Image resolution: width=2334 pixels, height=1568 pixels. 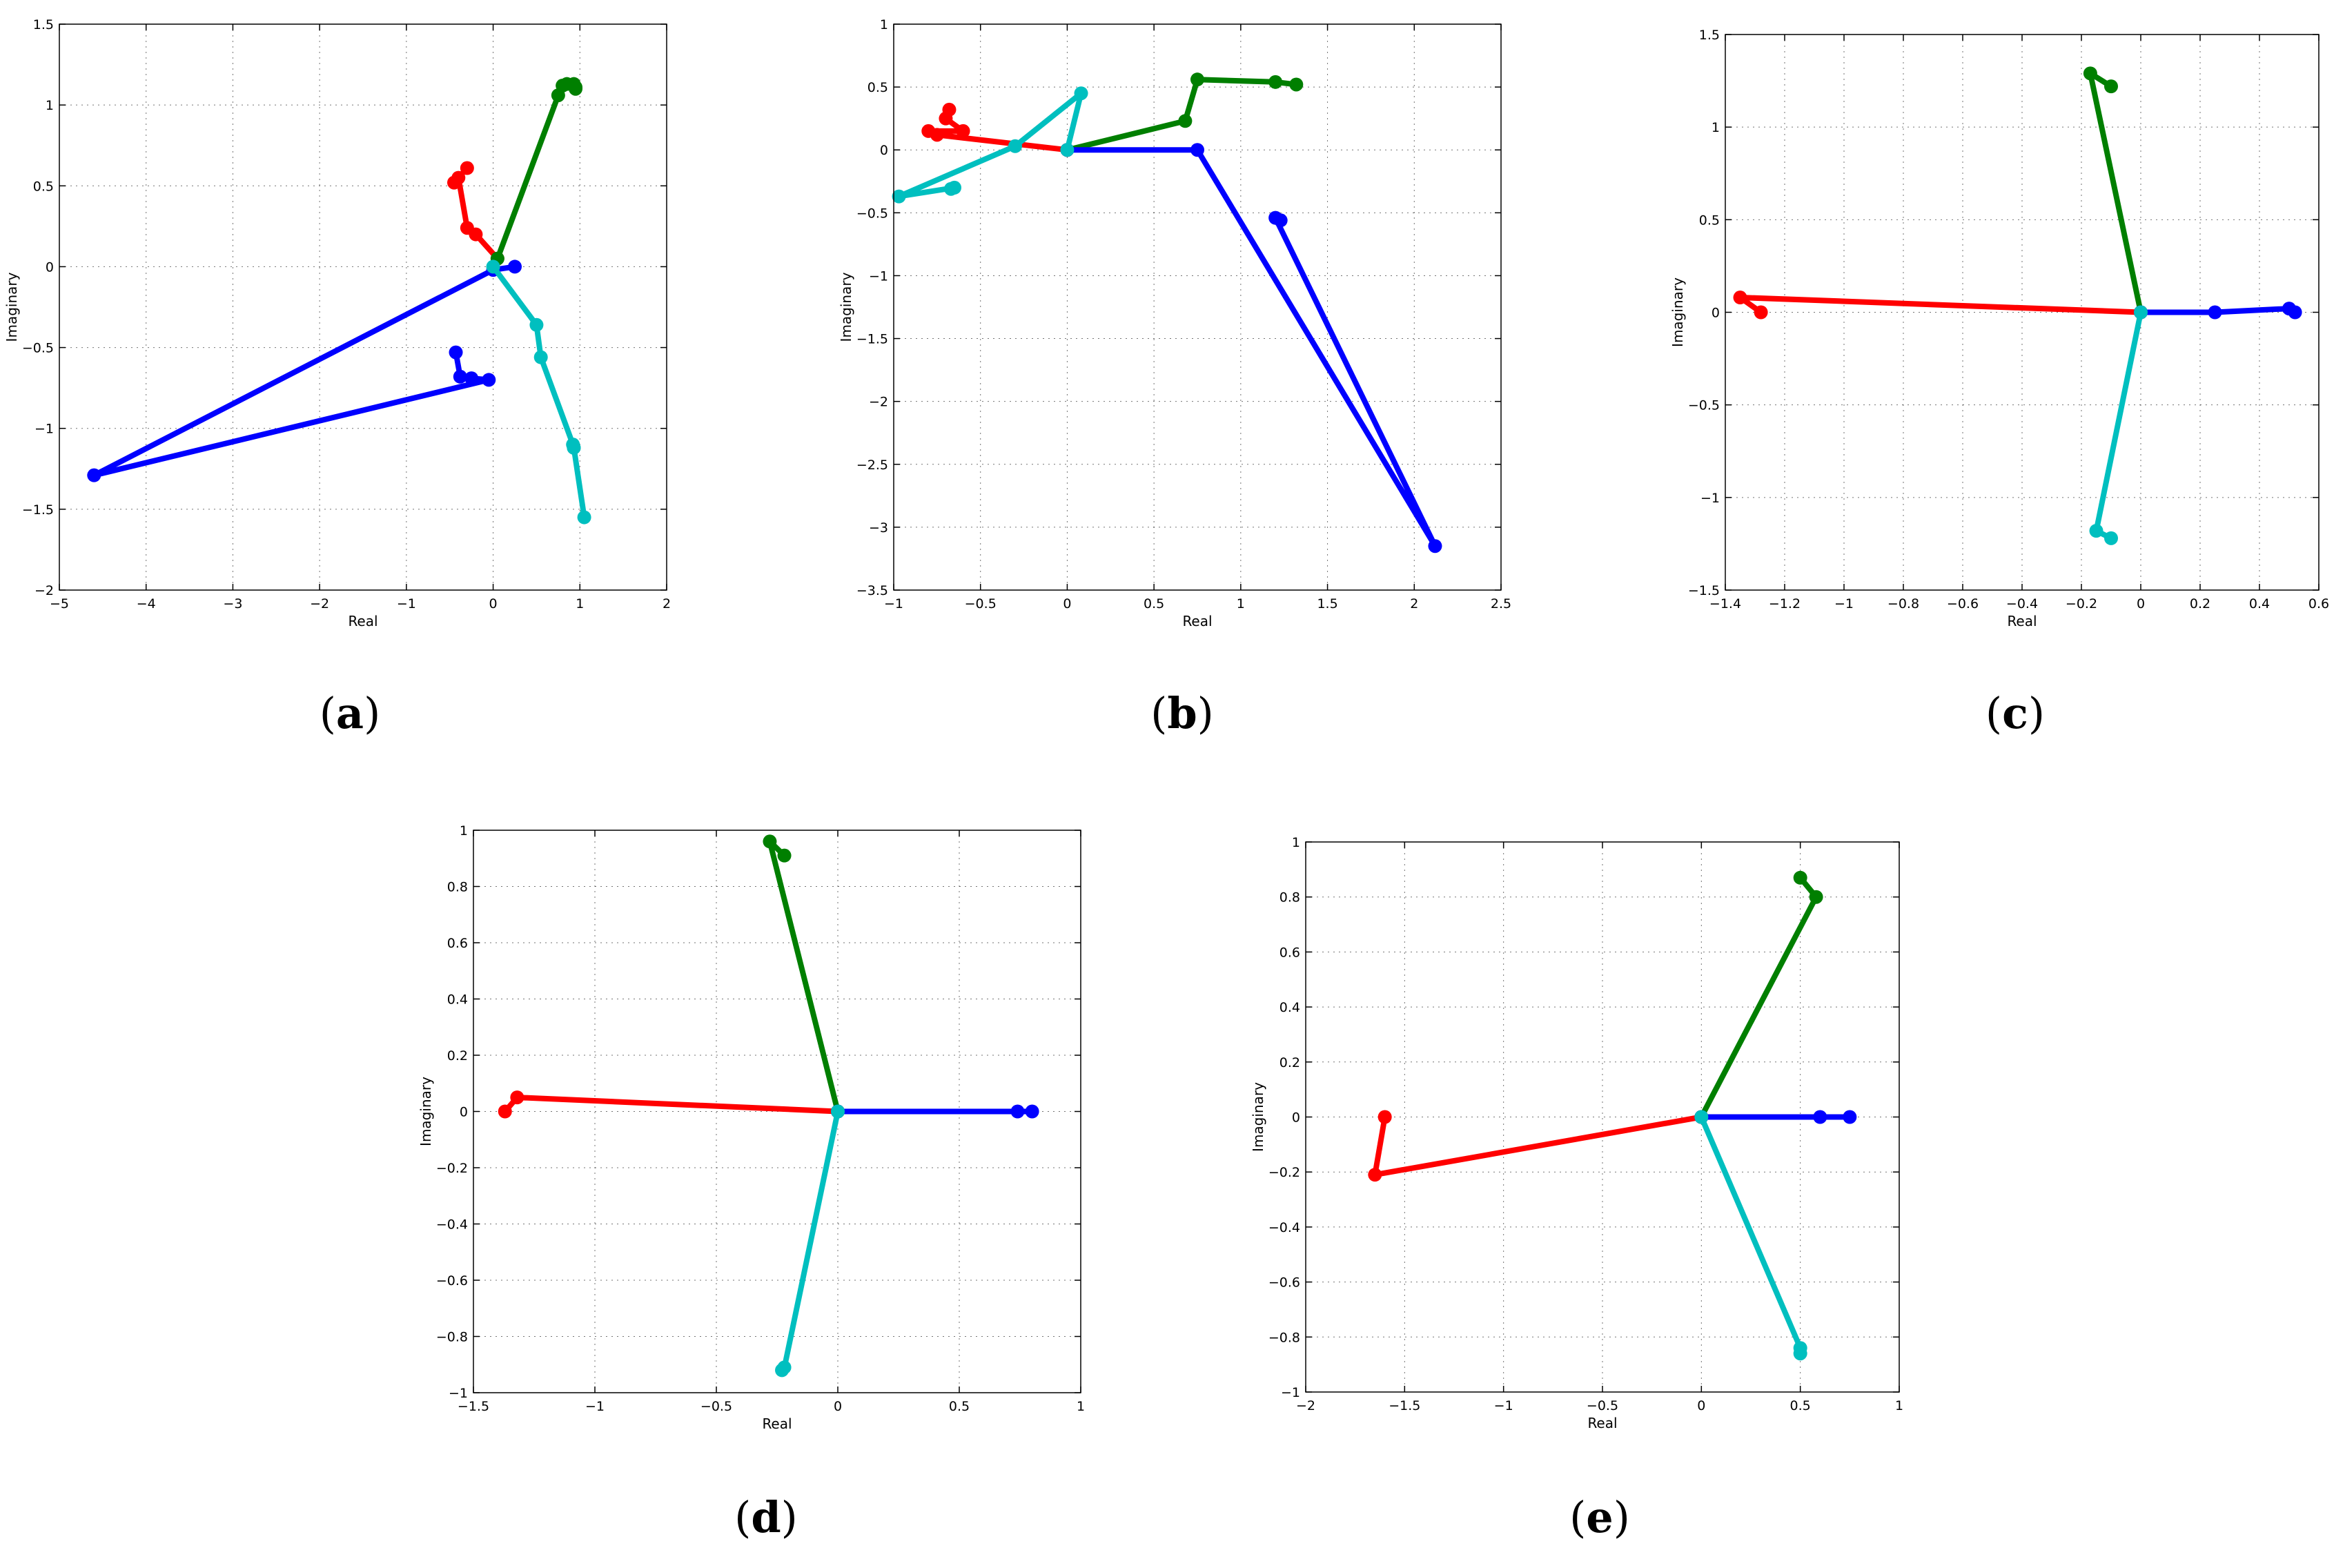 I want to click on y-tick-label: −0.6, so click(x=1284, y=1283).